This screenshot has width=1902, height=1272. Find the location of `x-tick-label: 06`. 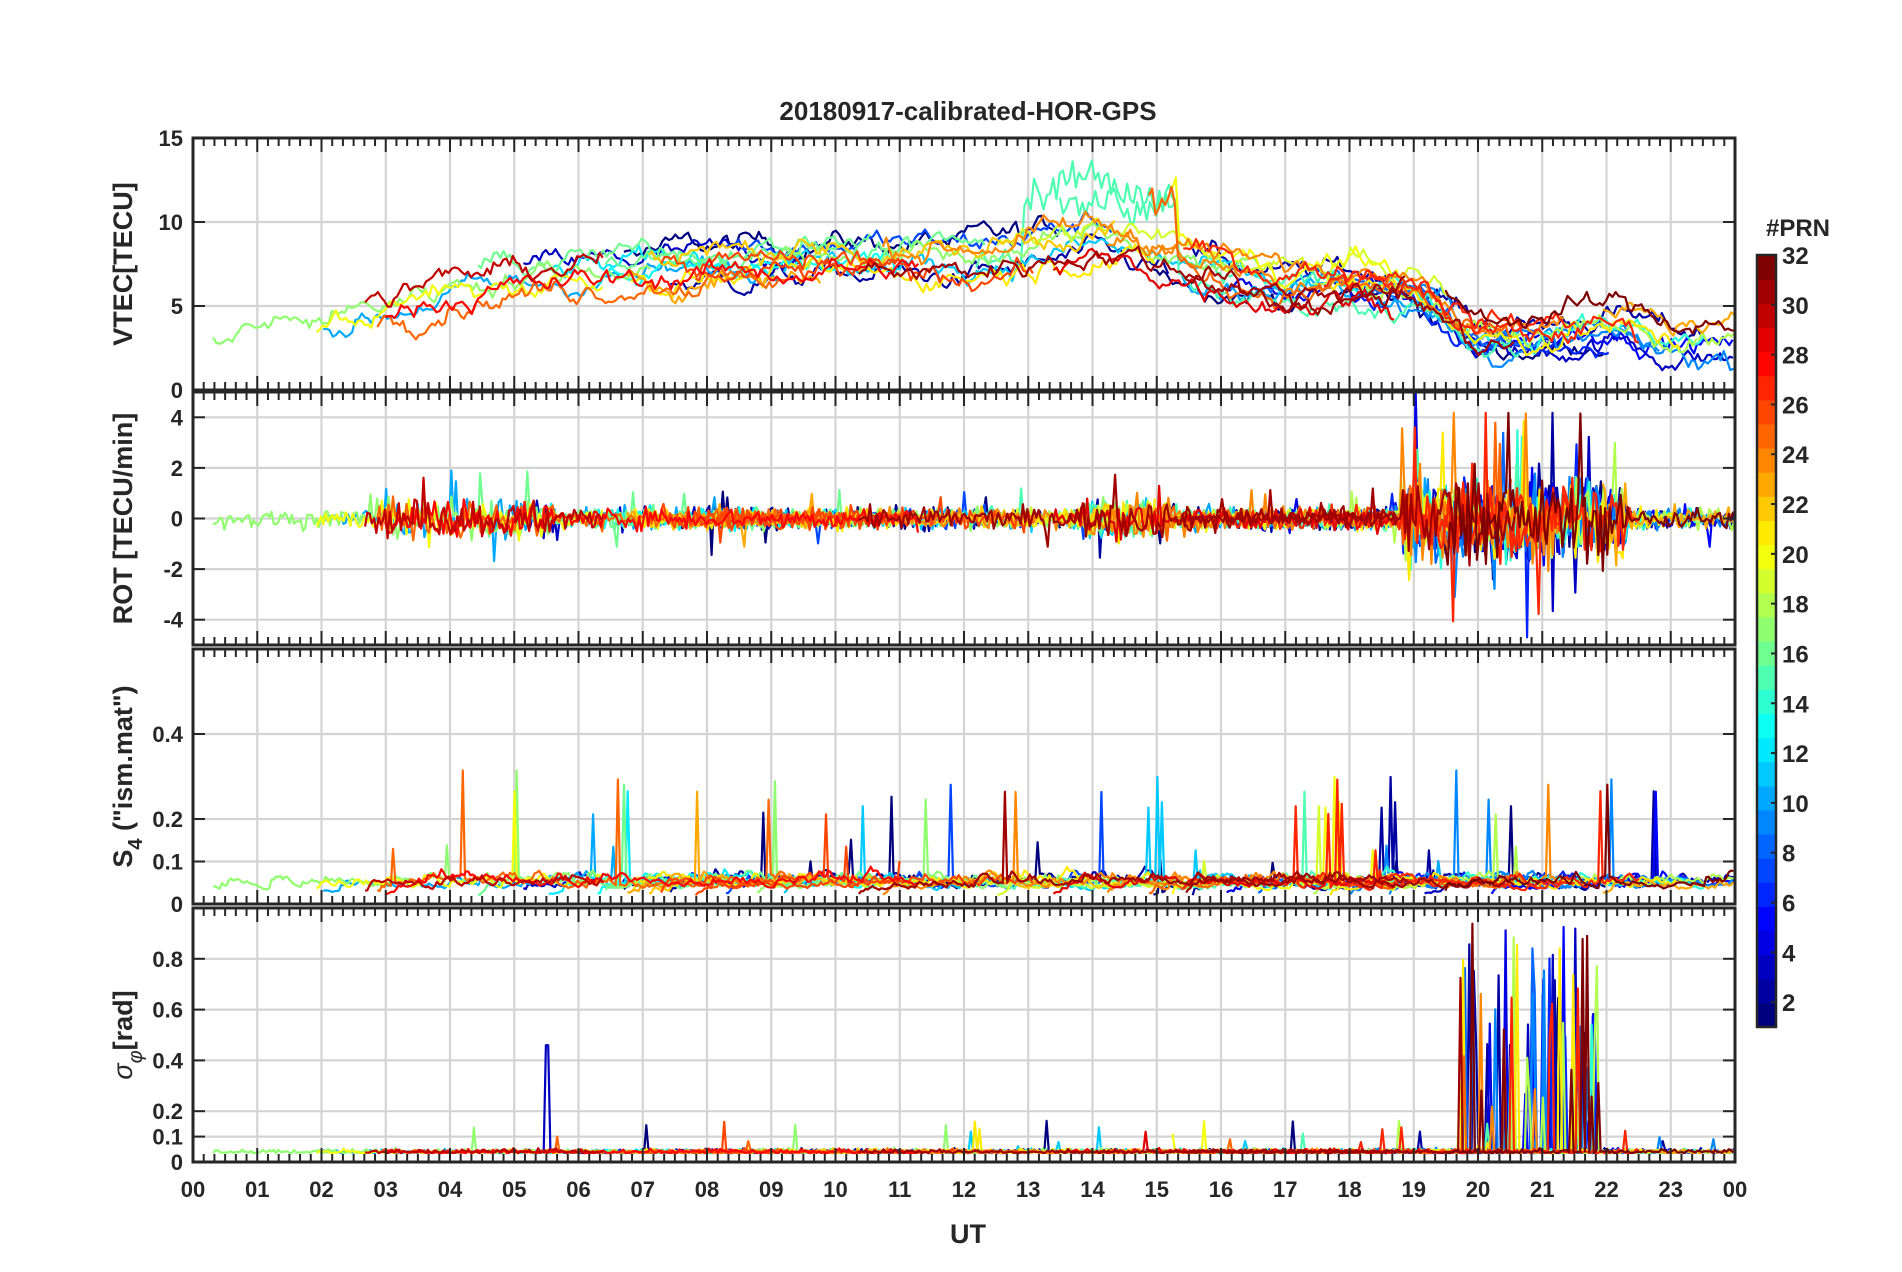

x-tick-label: 06 is located at coordinates (578, 1189).